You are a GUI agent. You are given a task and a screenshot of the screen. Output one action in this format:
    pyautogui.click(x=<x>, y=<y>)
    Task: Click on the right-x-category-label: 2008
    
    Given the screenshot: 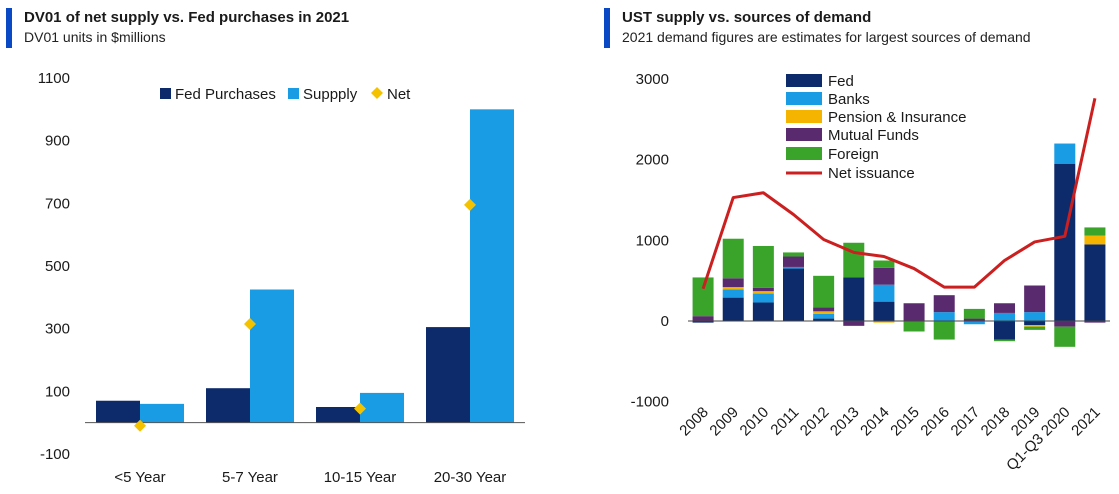 What is the action you would take?
    pyautogui.click(x=694, y=422)
    